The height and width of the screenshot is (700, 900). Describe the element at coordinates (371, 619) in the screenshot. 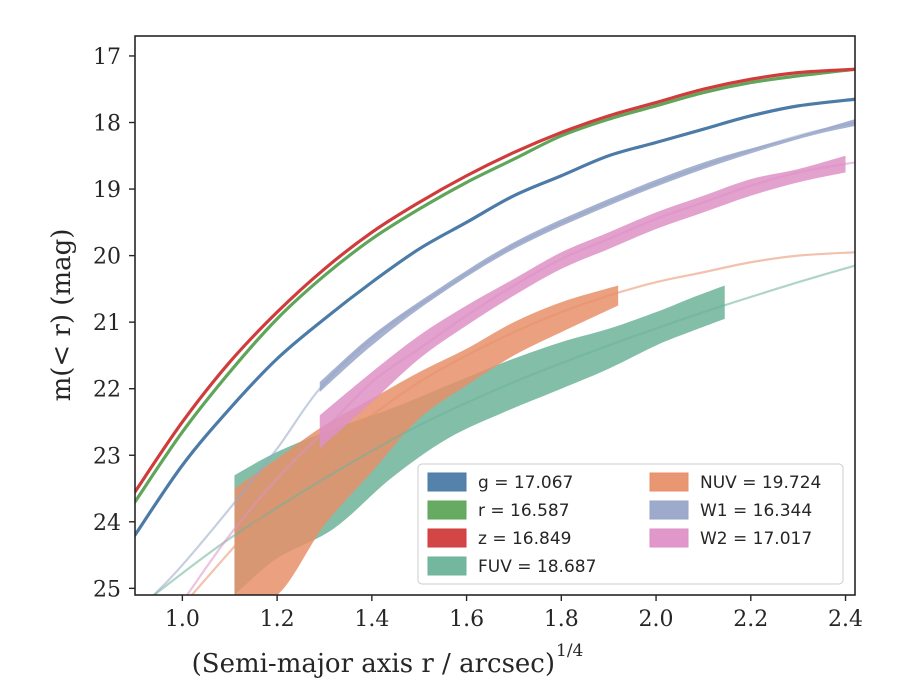

I see `x-tick-label: 1.4` at that location.